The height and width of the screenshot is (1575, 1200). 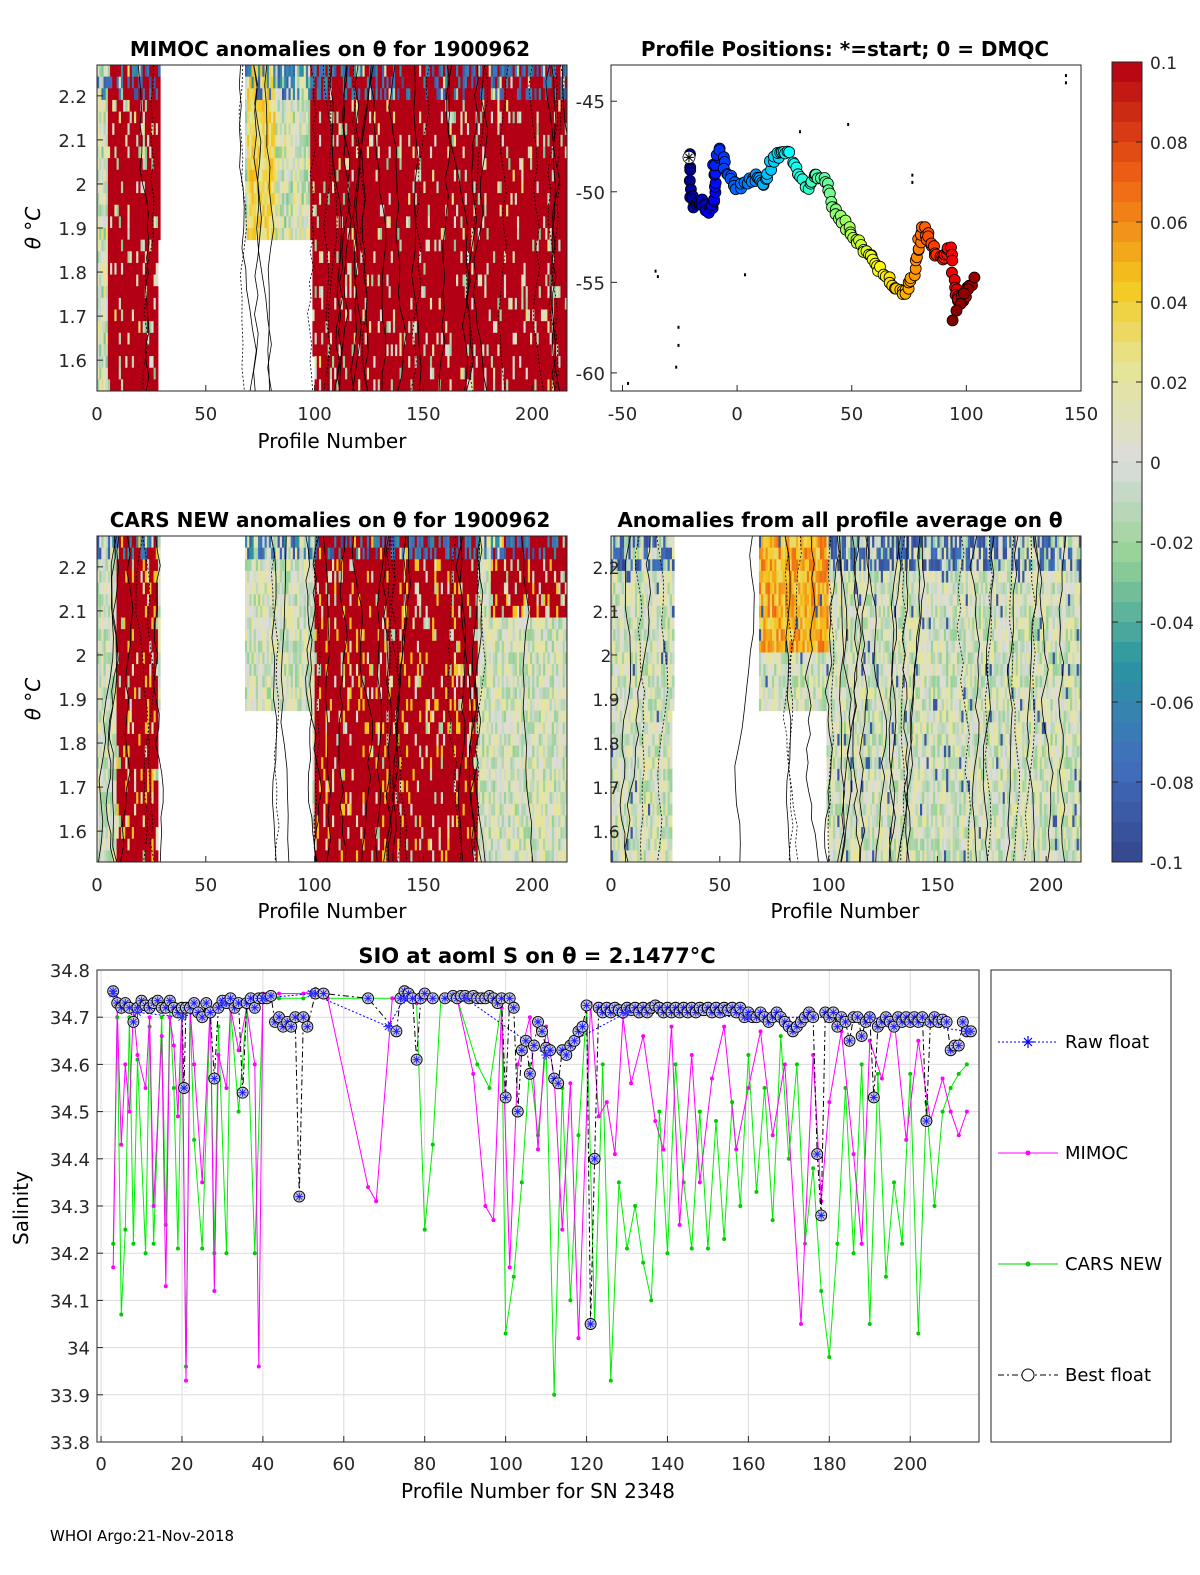 I want to click on y-tick-label: 2, so click(x=81, y=185).